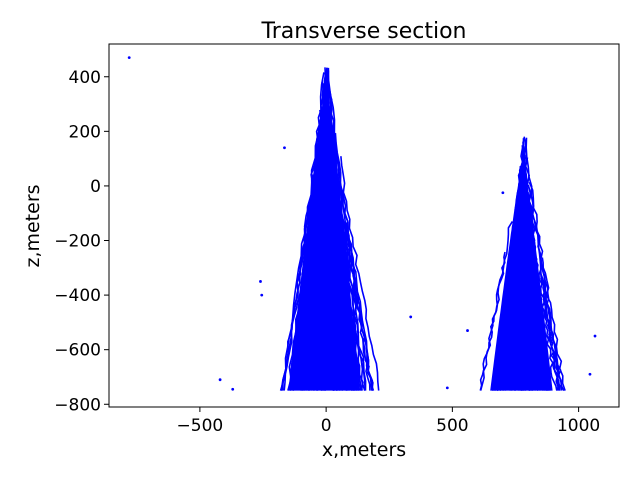 This screenshot has width=640, height=484. What do you see at coordinates (33, 225) in the screenshot?
I see `y-axis-label: z,meters` at bounding box center [33, 225].